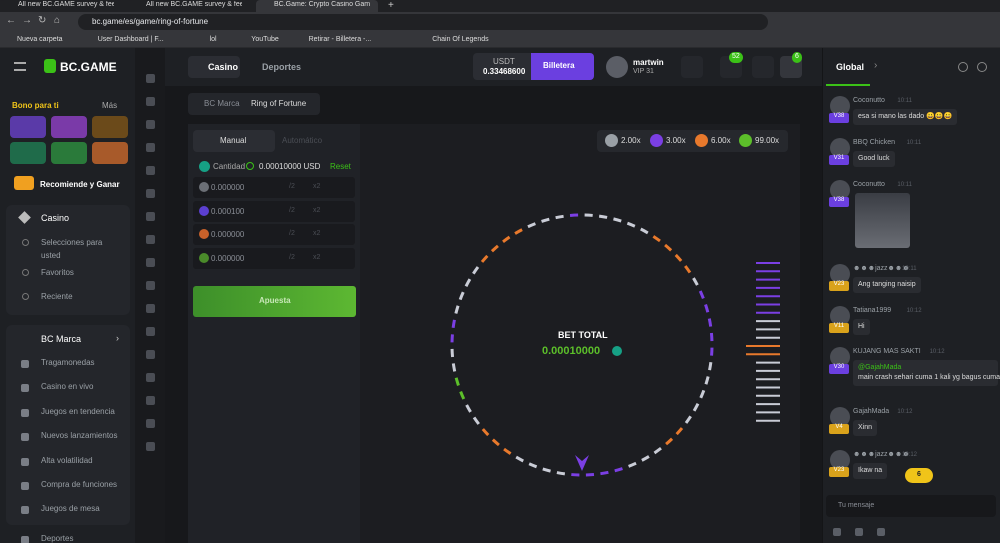 The width and height of the screenshot is (1000, 543). What do you see at coordinates (72, 249) in the screenshot?
I see `sidebar-link: Selecciones para usted` at bounding box center [72, 249].